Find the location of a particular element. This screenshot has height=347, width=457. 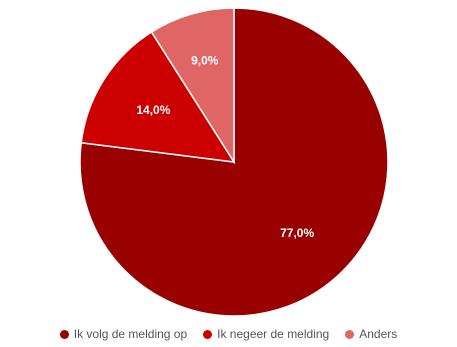

slice-other is located at coordinates (192, 86).